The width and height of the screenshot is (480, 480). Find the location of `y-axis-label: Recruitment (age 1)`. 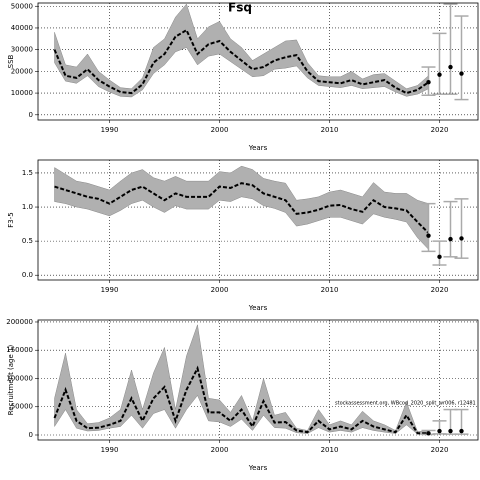

y-axis-label: Recruitment (age 1) is located at coordinates (11, 380).